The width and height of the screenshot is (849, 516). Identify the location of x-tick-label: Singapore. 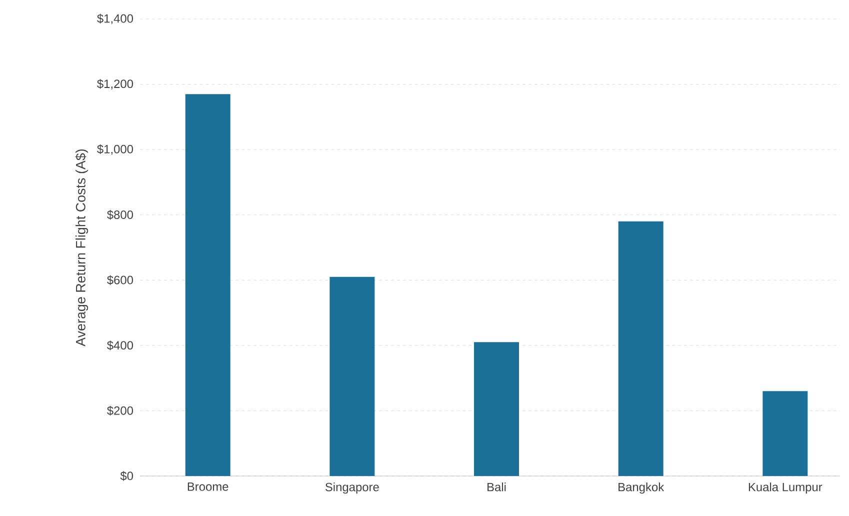
(352, 488).